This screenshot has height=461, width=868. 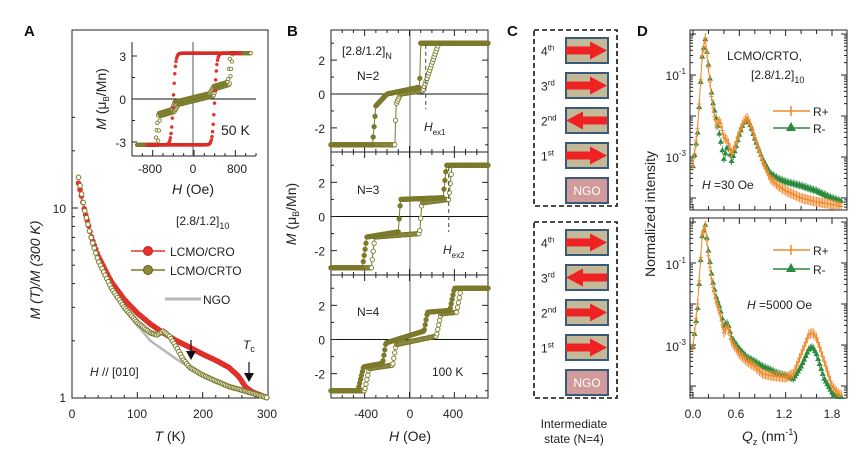 I want to click on c-stack-2-frame, so click(x=575, y=310).